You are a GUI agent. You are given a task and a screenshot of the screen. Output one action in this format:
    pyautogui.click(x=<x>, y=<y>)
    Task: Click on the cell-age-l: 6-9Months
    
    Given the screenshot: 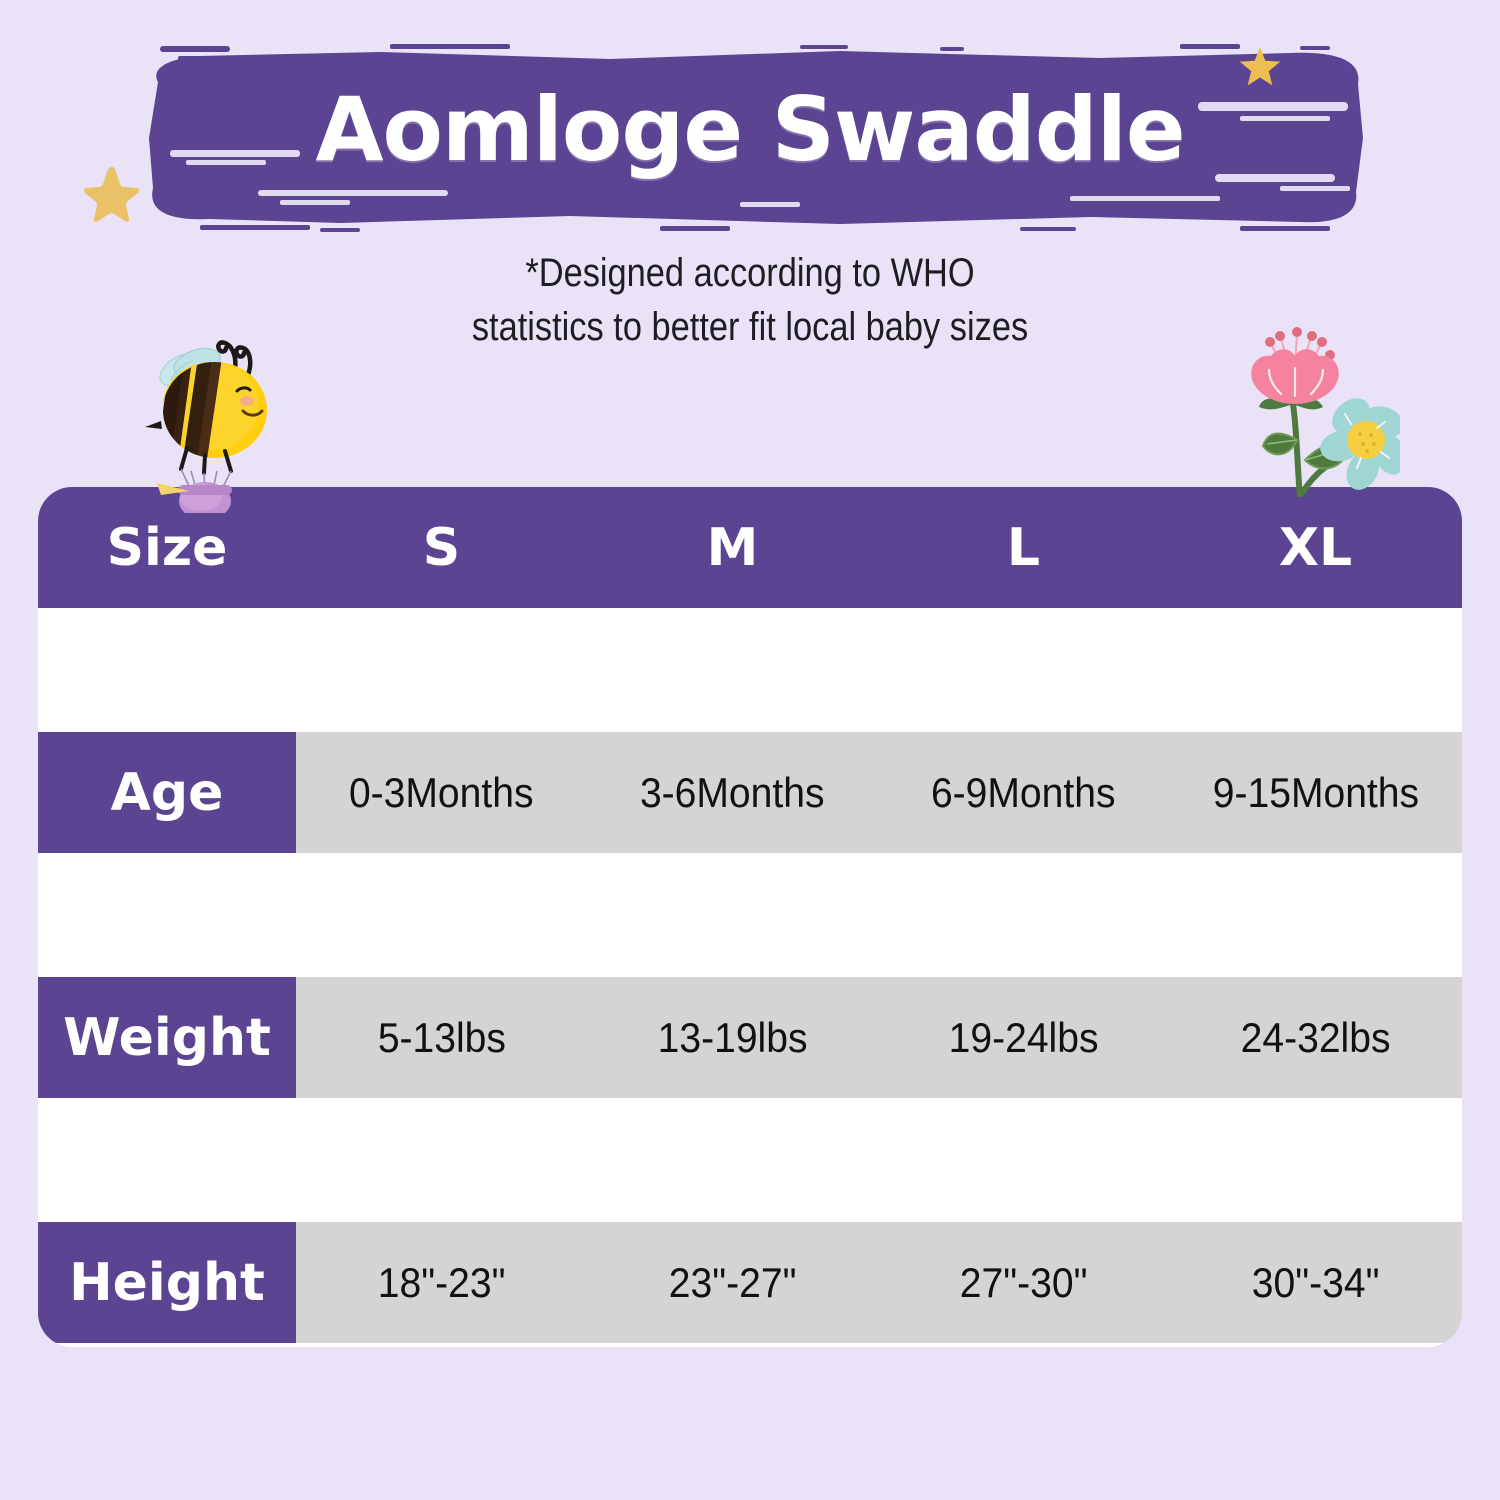 What is the action you would take?
    pyautogui.click(x=1023, y=792)
    